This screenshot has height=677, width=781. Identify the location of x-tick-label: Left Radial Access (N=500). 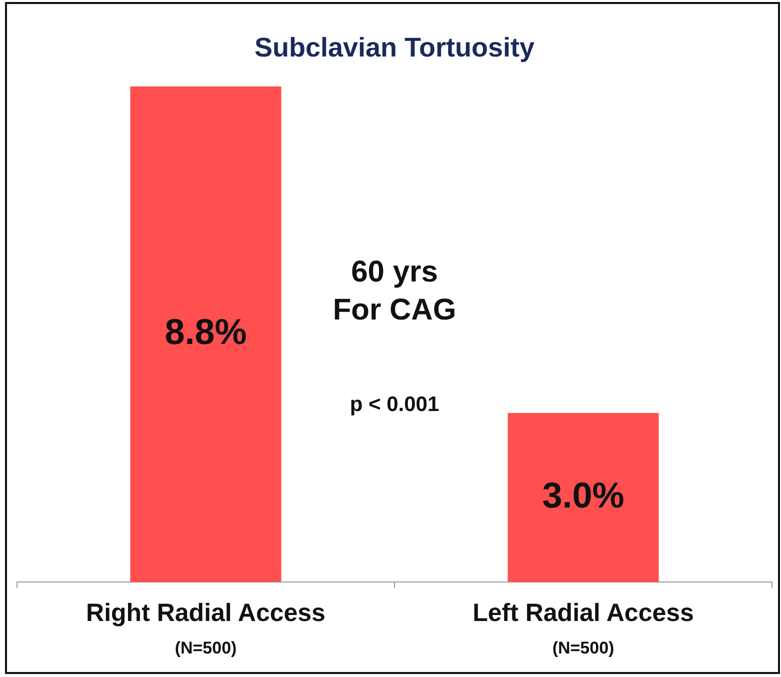
(583, 628).